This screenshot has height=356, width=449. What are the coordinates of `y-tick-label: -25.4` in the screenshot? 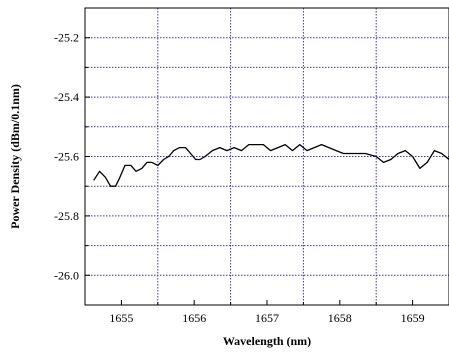 It's located at (66, 97).